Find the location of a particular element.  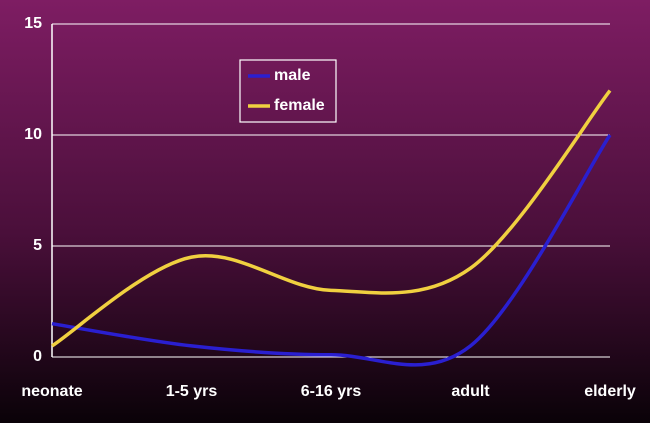

x-tick-label: neonate is located at coordinates (51, 391).